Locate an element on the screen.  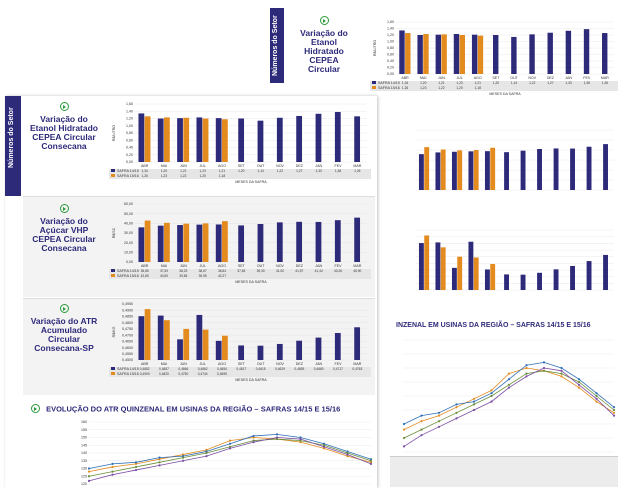
x-category-label: SET is located at coordinates (242, 266).